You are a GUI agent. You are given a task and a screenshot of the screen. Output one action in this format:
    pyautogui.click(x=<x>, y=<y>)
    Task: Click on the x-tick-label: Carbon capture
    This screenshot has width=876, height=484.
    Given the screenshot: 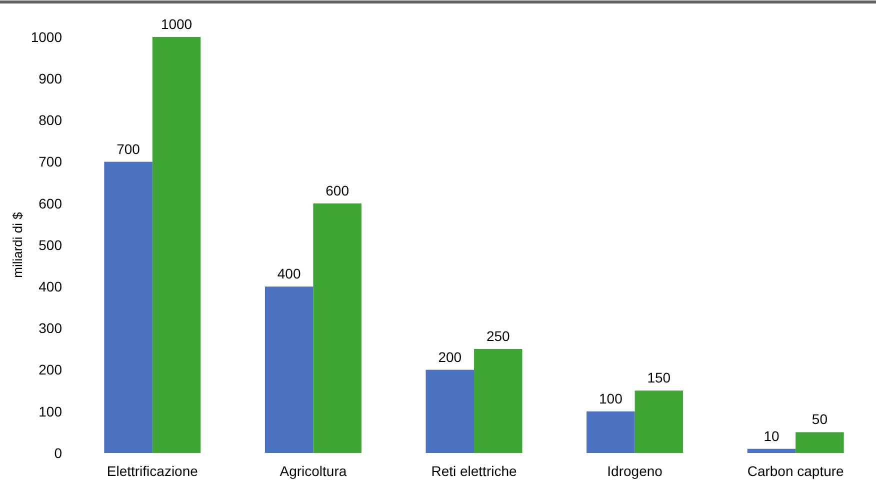 What is the action you would take?
    pyautogui.click(x=795, y=471)
    